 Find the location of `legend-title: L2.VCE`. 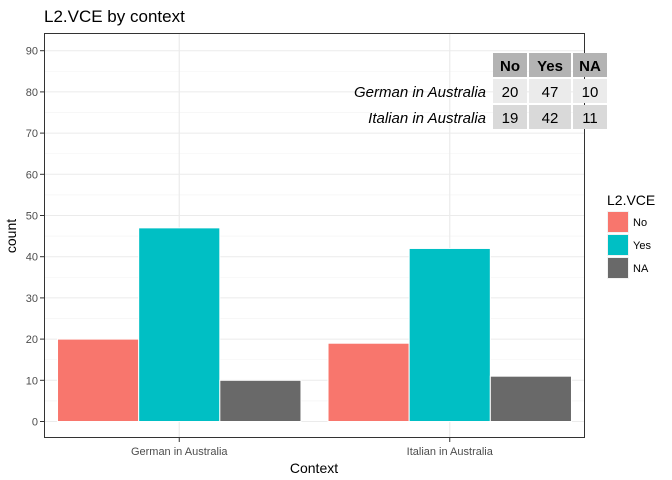

legend-title: L2.VCE is located at coordinates (631, 200).